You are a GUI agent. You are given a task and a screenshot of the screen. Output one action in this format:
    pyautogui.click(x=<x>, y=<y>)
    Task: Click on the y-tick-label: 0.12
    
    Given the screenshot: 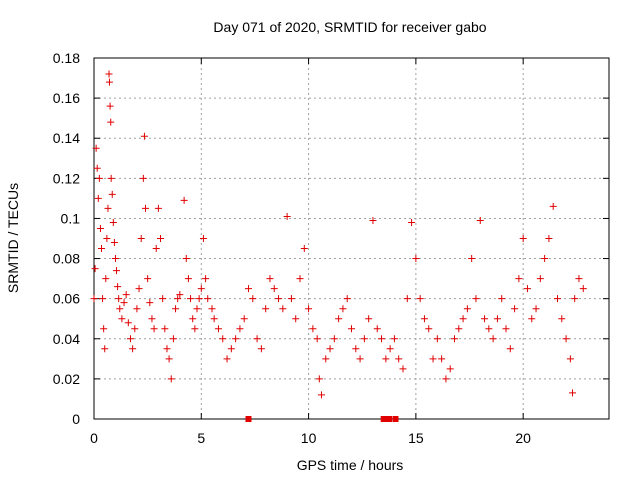 What is the action you would take?
    pyautogui.click(x=66, y=178)
    